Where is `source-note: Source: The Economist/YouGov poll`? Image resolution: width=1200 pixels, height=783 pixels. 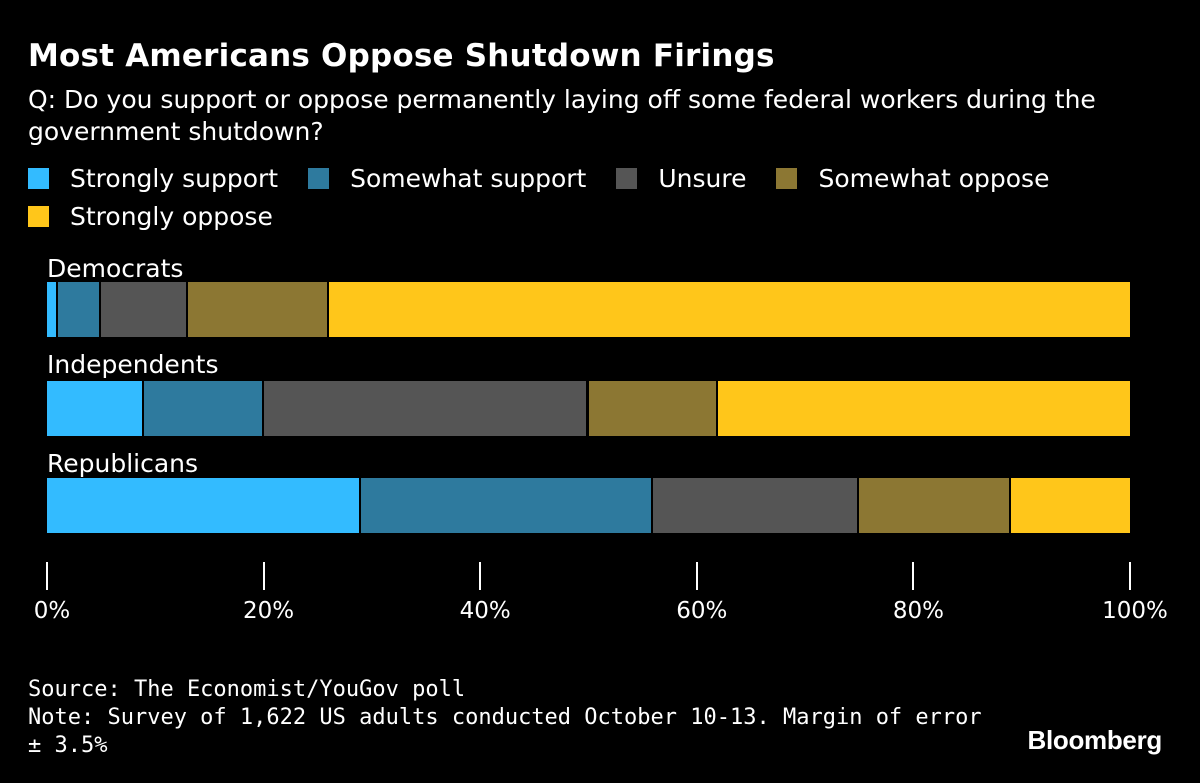
source-note: Source: The Economist/YouGov poll is located at coordinates (247, 689).